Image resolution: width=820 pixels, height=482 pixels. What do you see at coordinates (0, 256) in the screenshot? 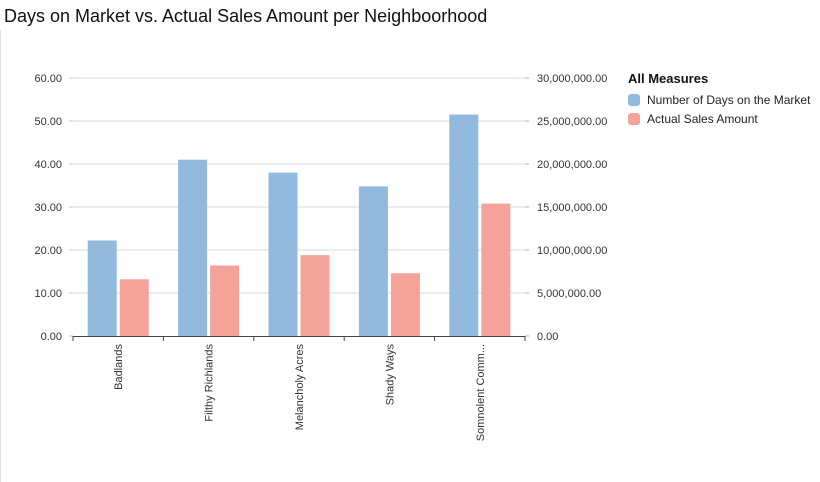
I see `panel-left-edge` at bounding box center [0, 256].